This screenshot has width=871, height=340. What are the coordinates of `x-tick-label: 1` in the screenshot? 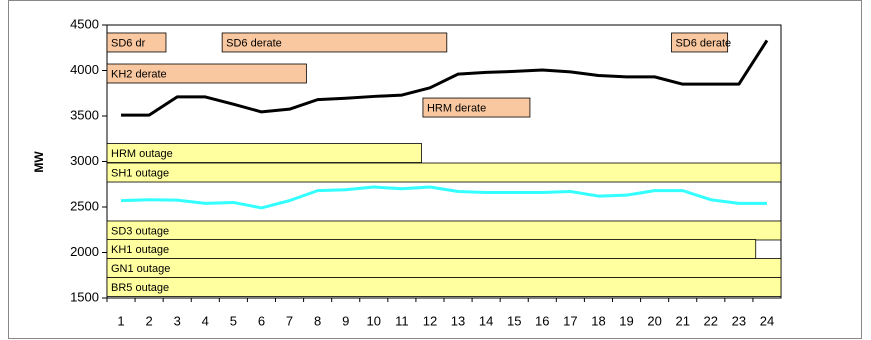 It's located at (120, 320).